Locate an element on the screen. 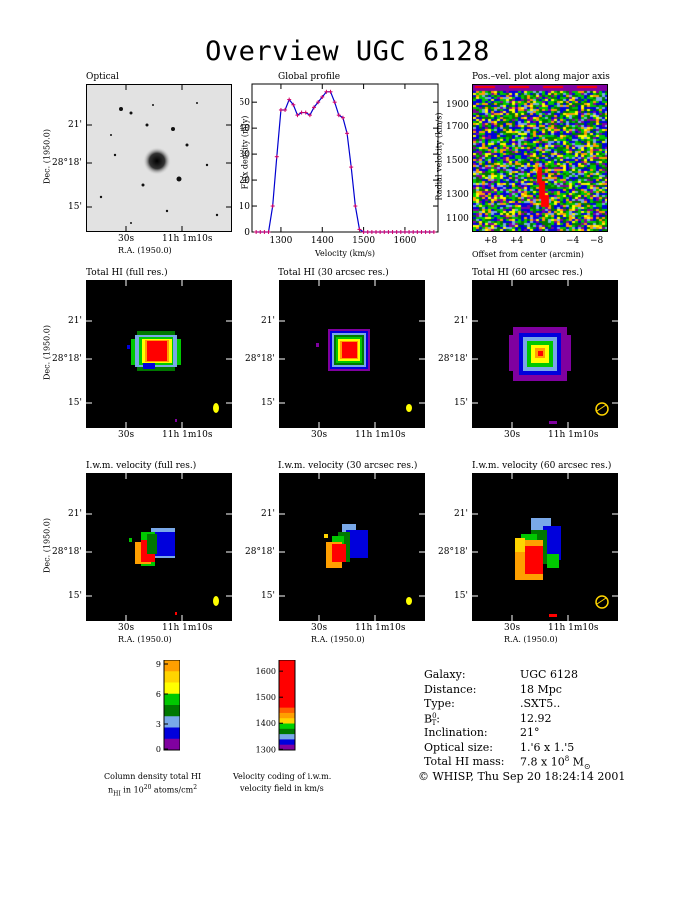 The height and width of the screenshot is (900, 695). total-30-map is located at coordinates (352, 354).